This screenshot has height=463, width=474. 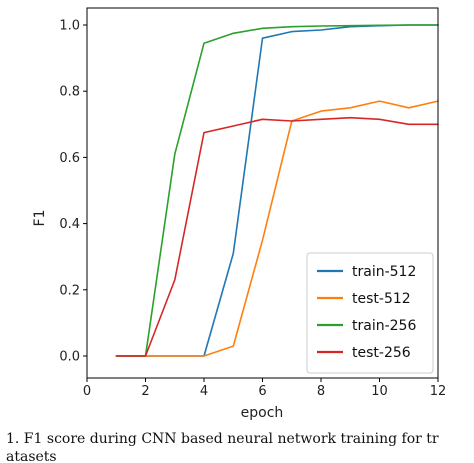 I want to click on caption-line-2: atasets, so click(x=31, y=456).